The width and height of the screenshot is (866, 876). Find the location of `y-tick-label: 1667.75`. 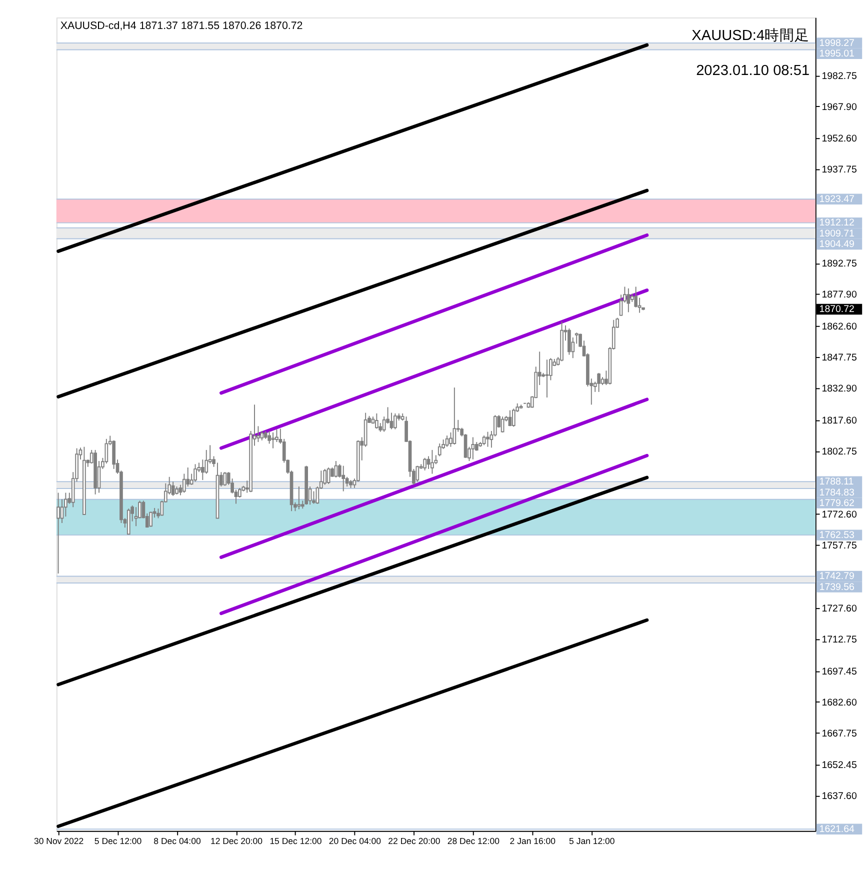

y-tick-label: 1667.75 is located at coordinates (839, 734).